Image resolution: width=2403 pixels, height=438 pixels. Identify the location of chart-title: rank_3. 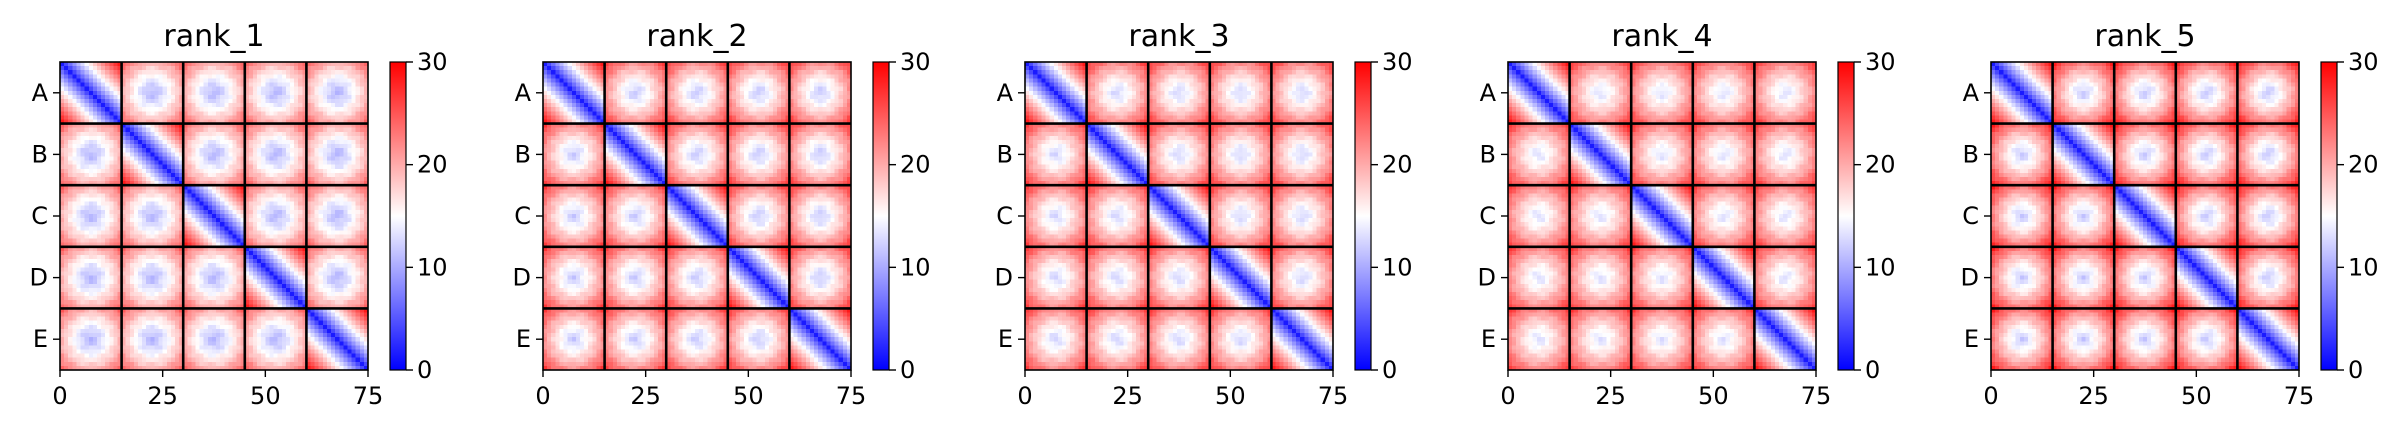
(1178, 36).